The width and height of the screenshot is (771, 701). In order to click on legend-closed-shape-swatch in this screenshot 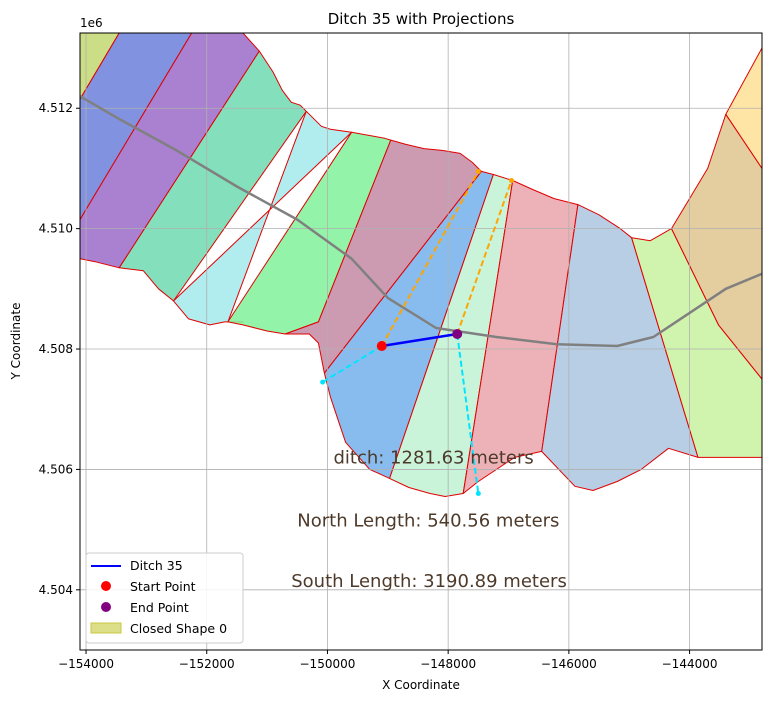, I will do `click(106, 628)`.